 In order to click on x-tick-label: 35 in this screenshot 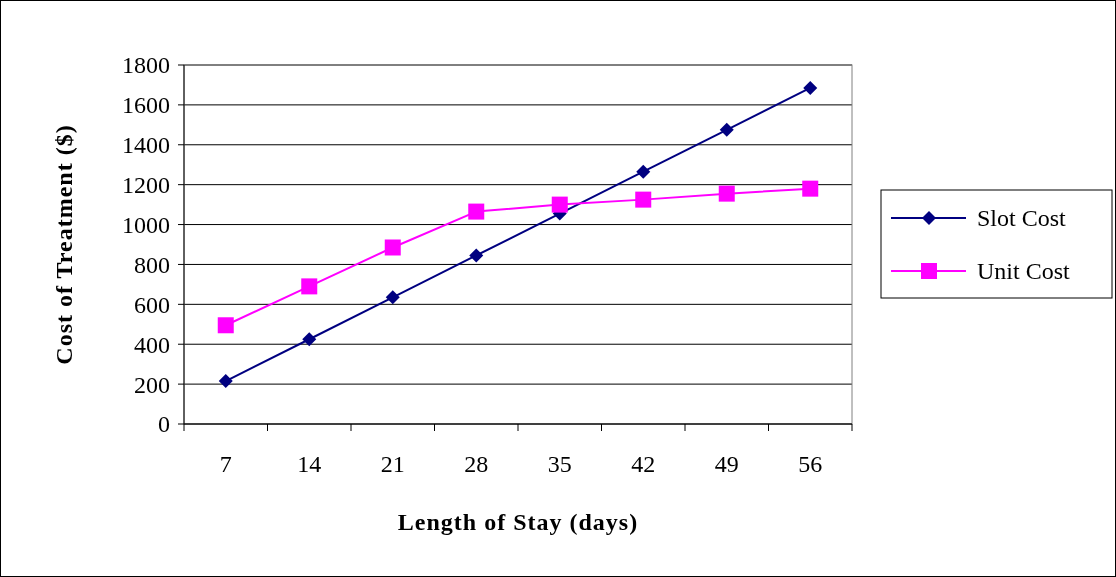, I will do `click(559, 464)`.